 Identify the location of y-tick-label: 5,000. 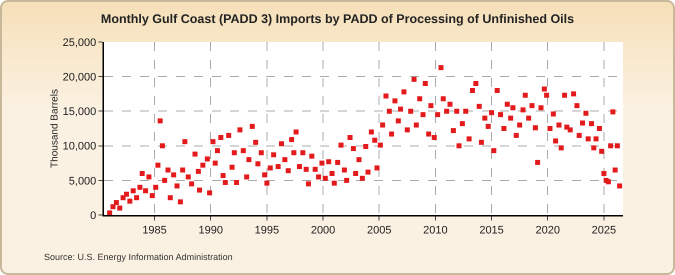
(82, 181).